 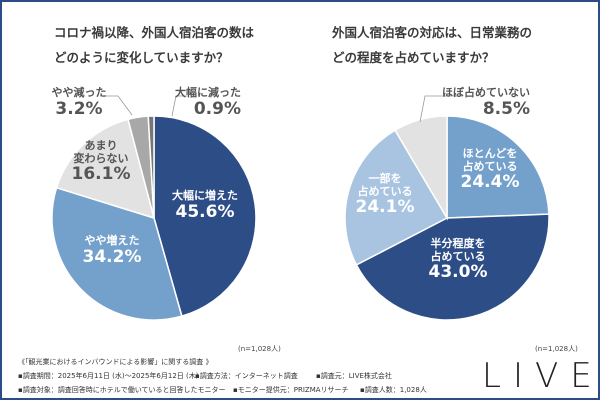 I want to click on chart2-title-line1: 外国人宿泊客の対応は、日常業務の, so click(x=432, y=32).